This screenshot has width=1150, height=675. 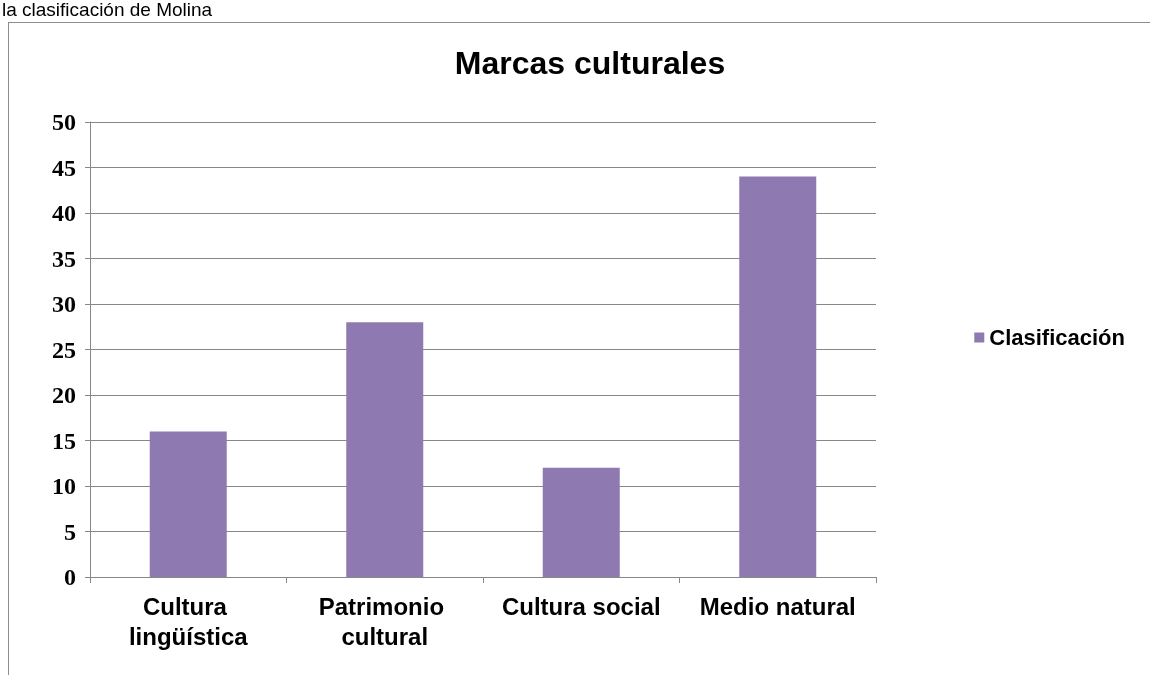 What do you see at coordinates (188, 621) in the screenshot?
I see `x-tick-label: Cultura lingüística` at bounding box center [188, 621].